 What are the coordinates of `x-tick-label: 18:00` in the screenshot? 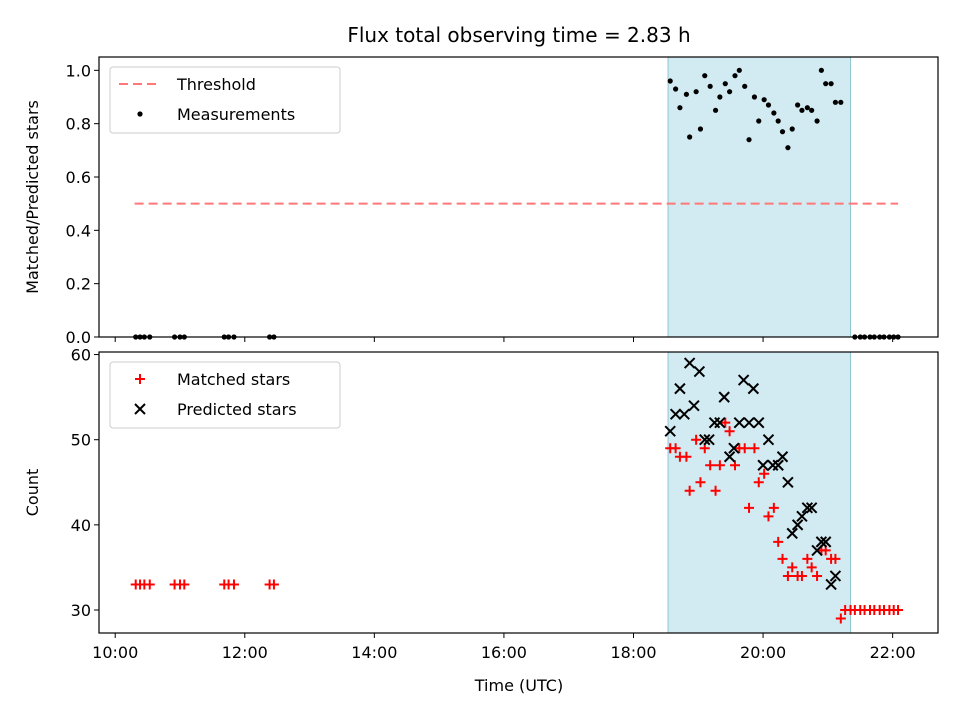 It's located at (633, 652).